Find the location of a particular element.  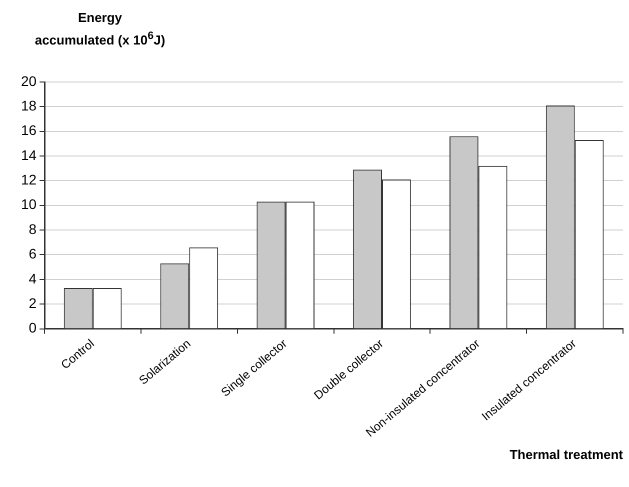

y-tick-label: 4 is located at coordinates (32, 278).